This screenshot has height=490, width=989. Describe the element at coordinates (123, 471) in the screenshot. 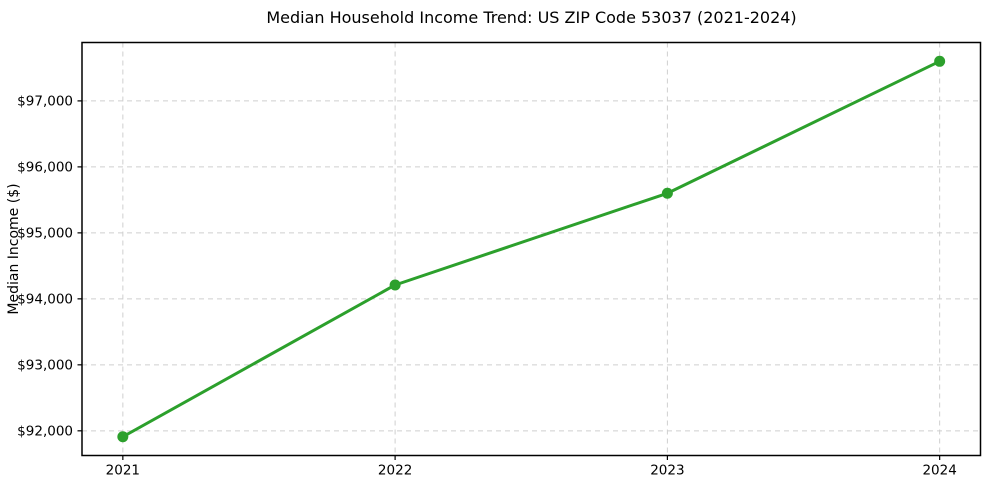

I see `x-tick-label: 2021` at that location.